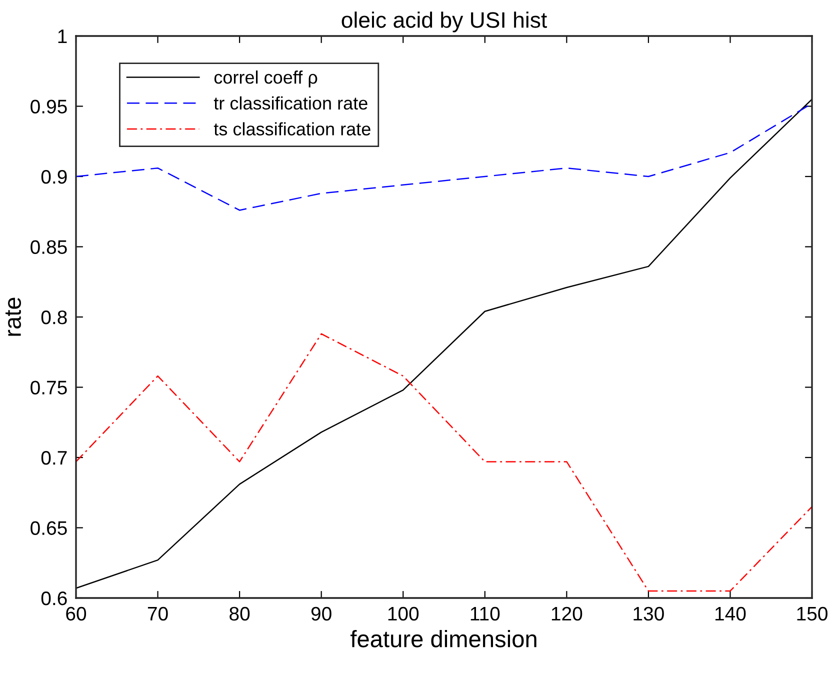 This screenshot has width=835, height=684. Describe the element at coordinates (485, 613) in the screenshot. I see `x-tick-label: 110` at that location.